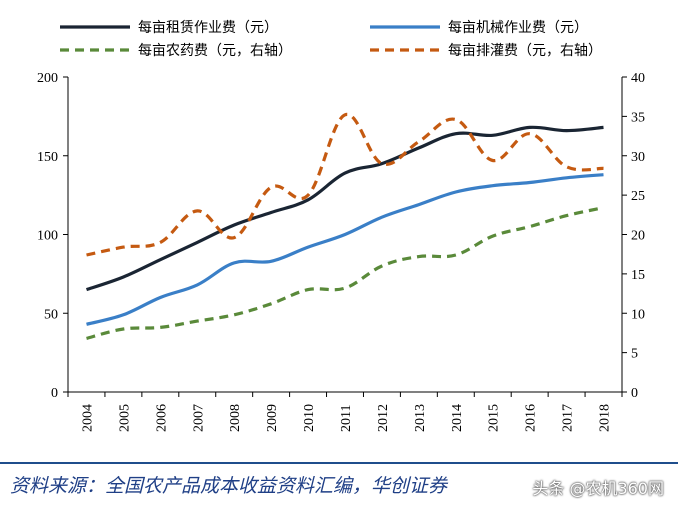  I want to click on x-tick-label: 2013, so click(420, 418).